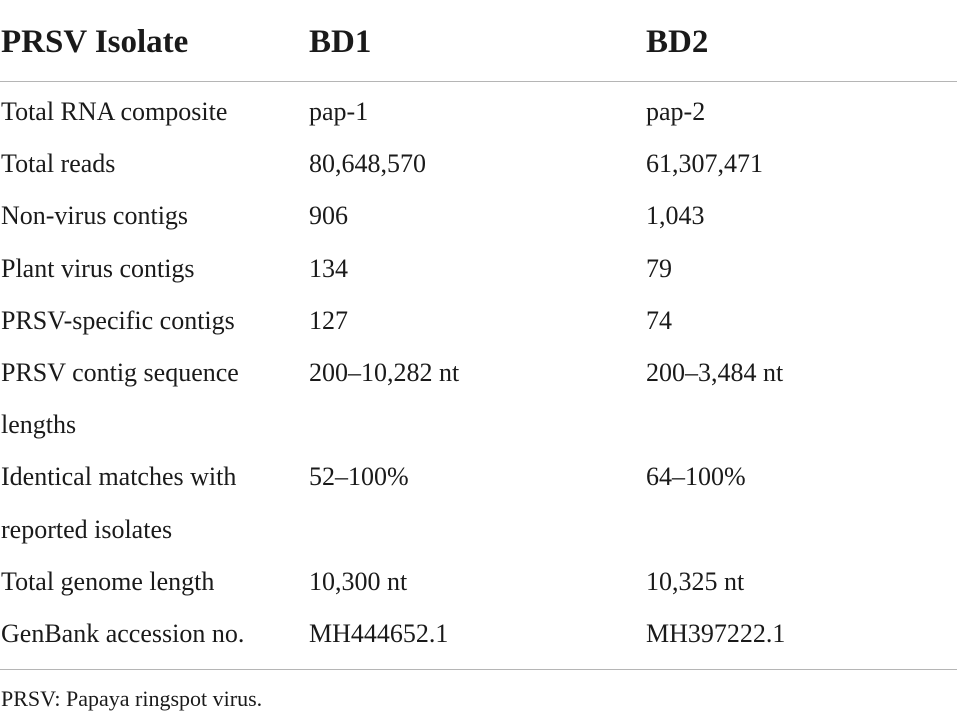 The height and width of the screenshot is (726, 957). What do you see at coordinates (328, 216) in the screenshot?
I see `row-bd1-value: 906` at bounding box center [328, 216].